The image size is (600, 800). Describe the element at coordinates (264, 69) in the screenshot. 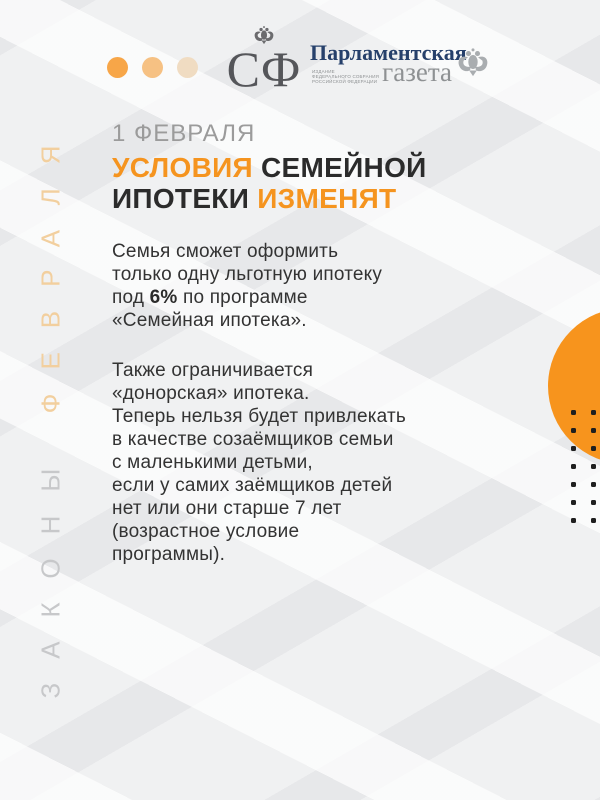

I see `sf-logo-text: СФ` at that location.